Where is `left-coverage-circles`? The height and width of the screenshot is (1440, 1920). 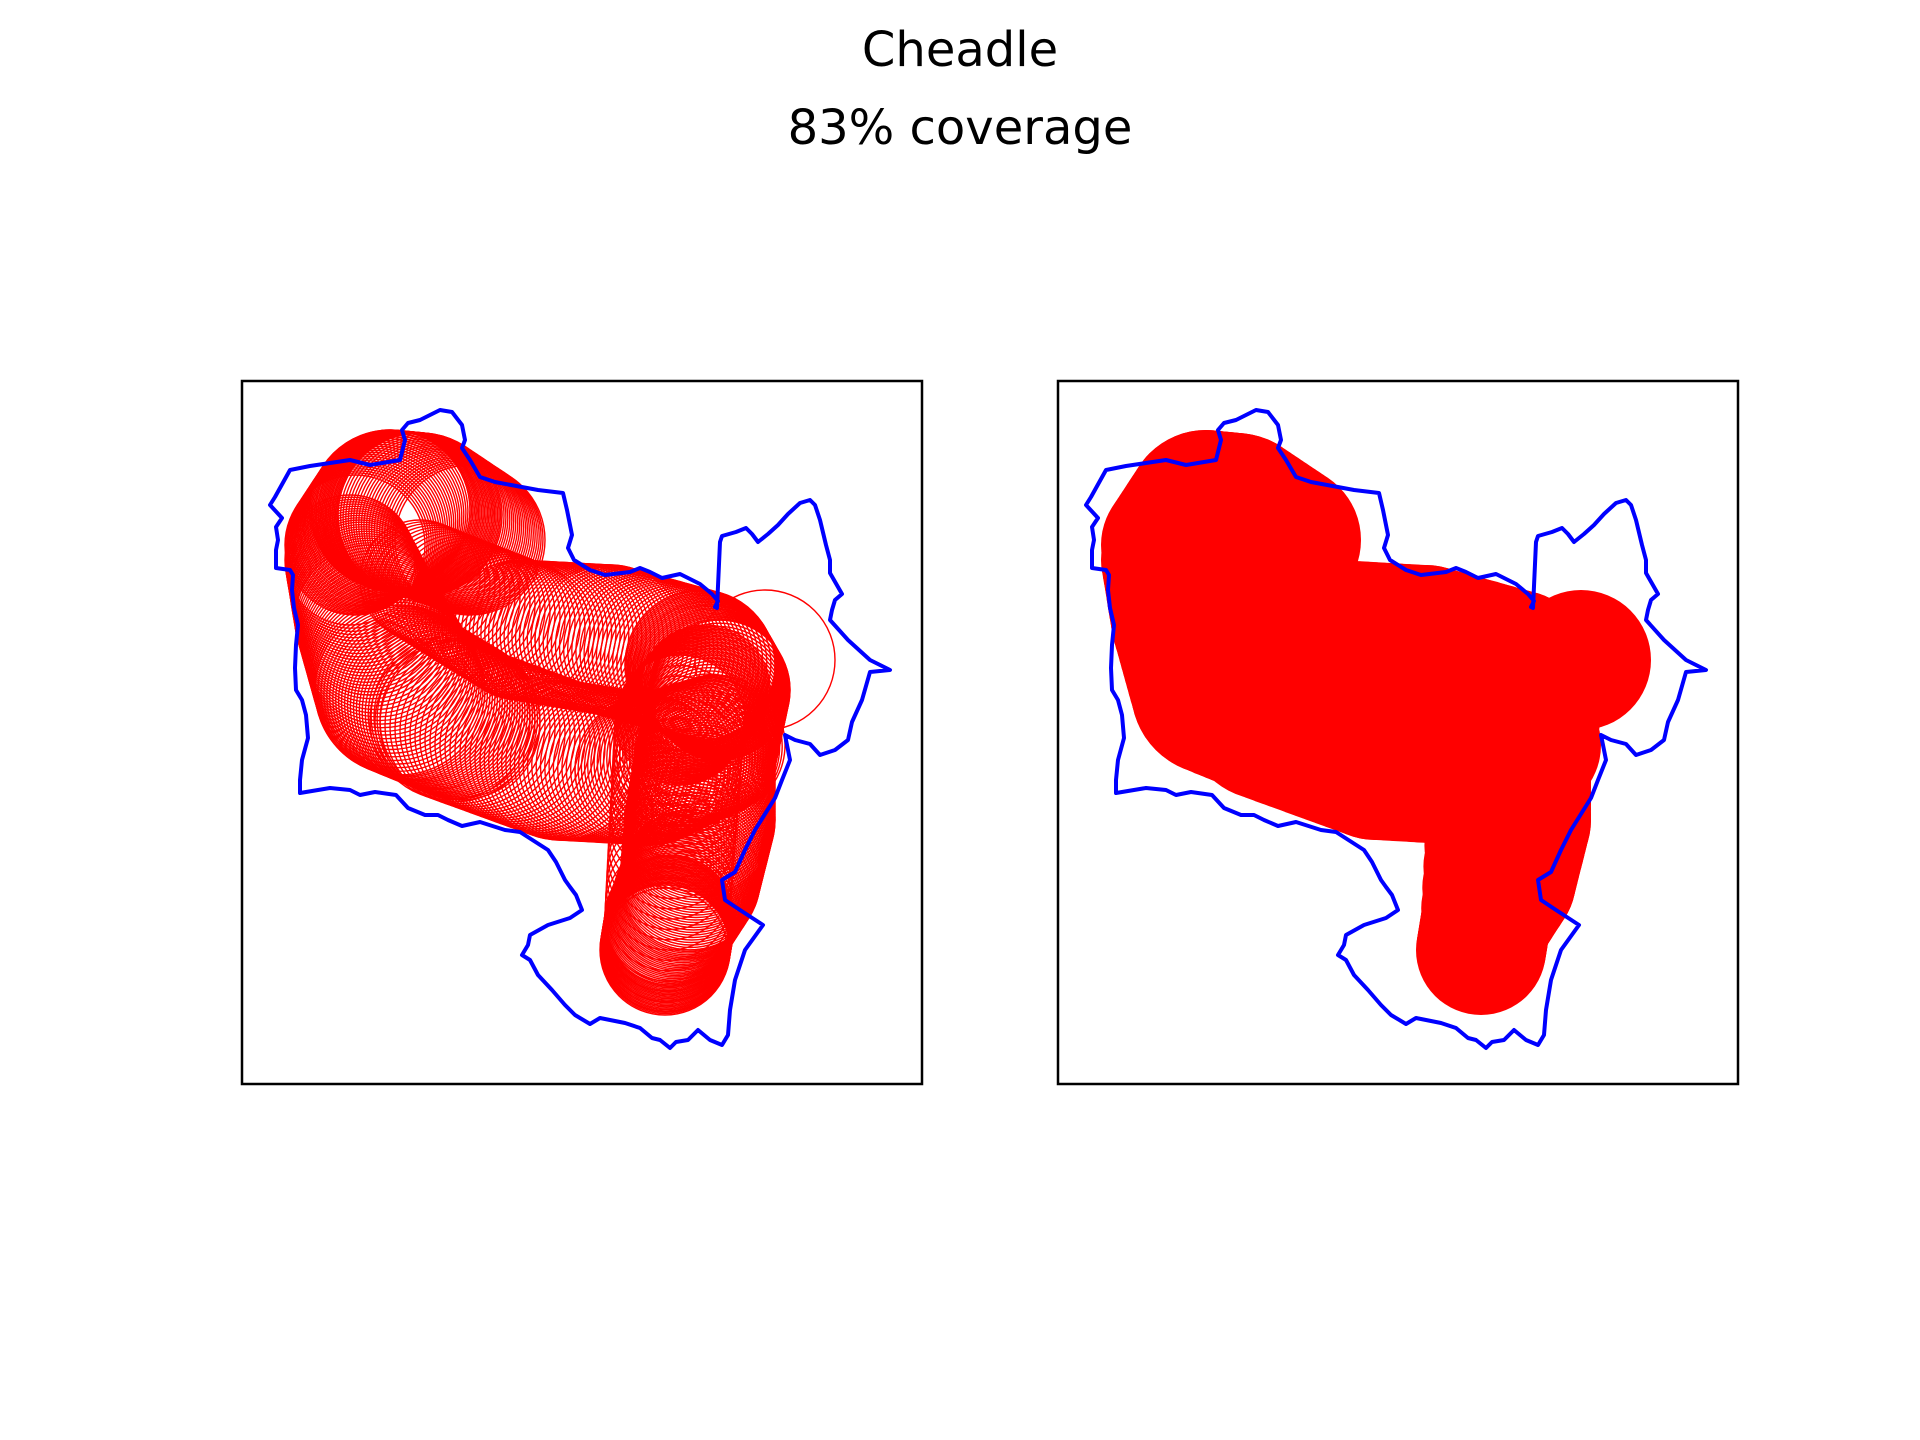 left-coverage-circles is located at coordinates (560, 722).